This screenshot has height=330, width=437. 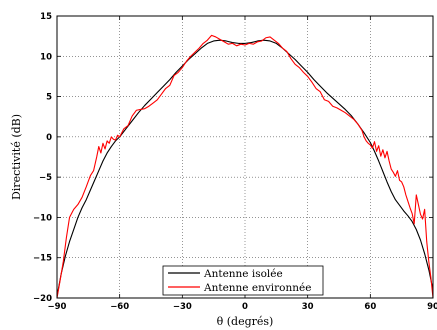 I want to click on y-tick-label: 5, so click(x=49, y=98).